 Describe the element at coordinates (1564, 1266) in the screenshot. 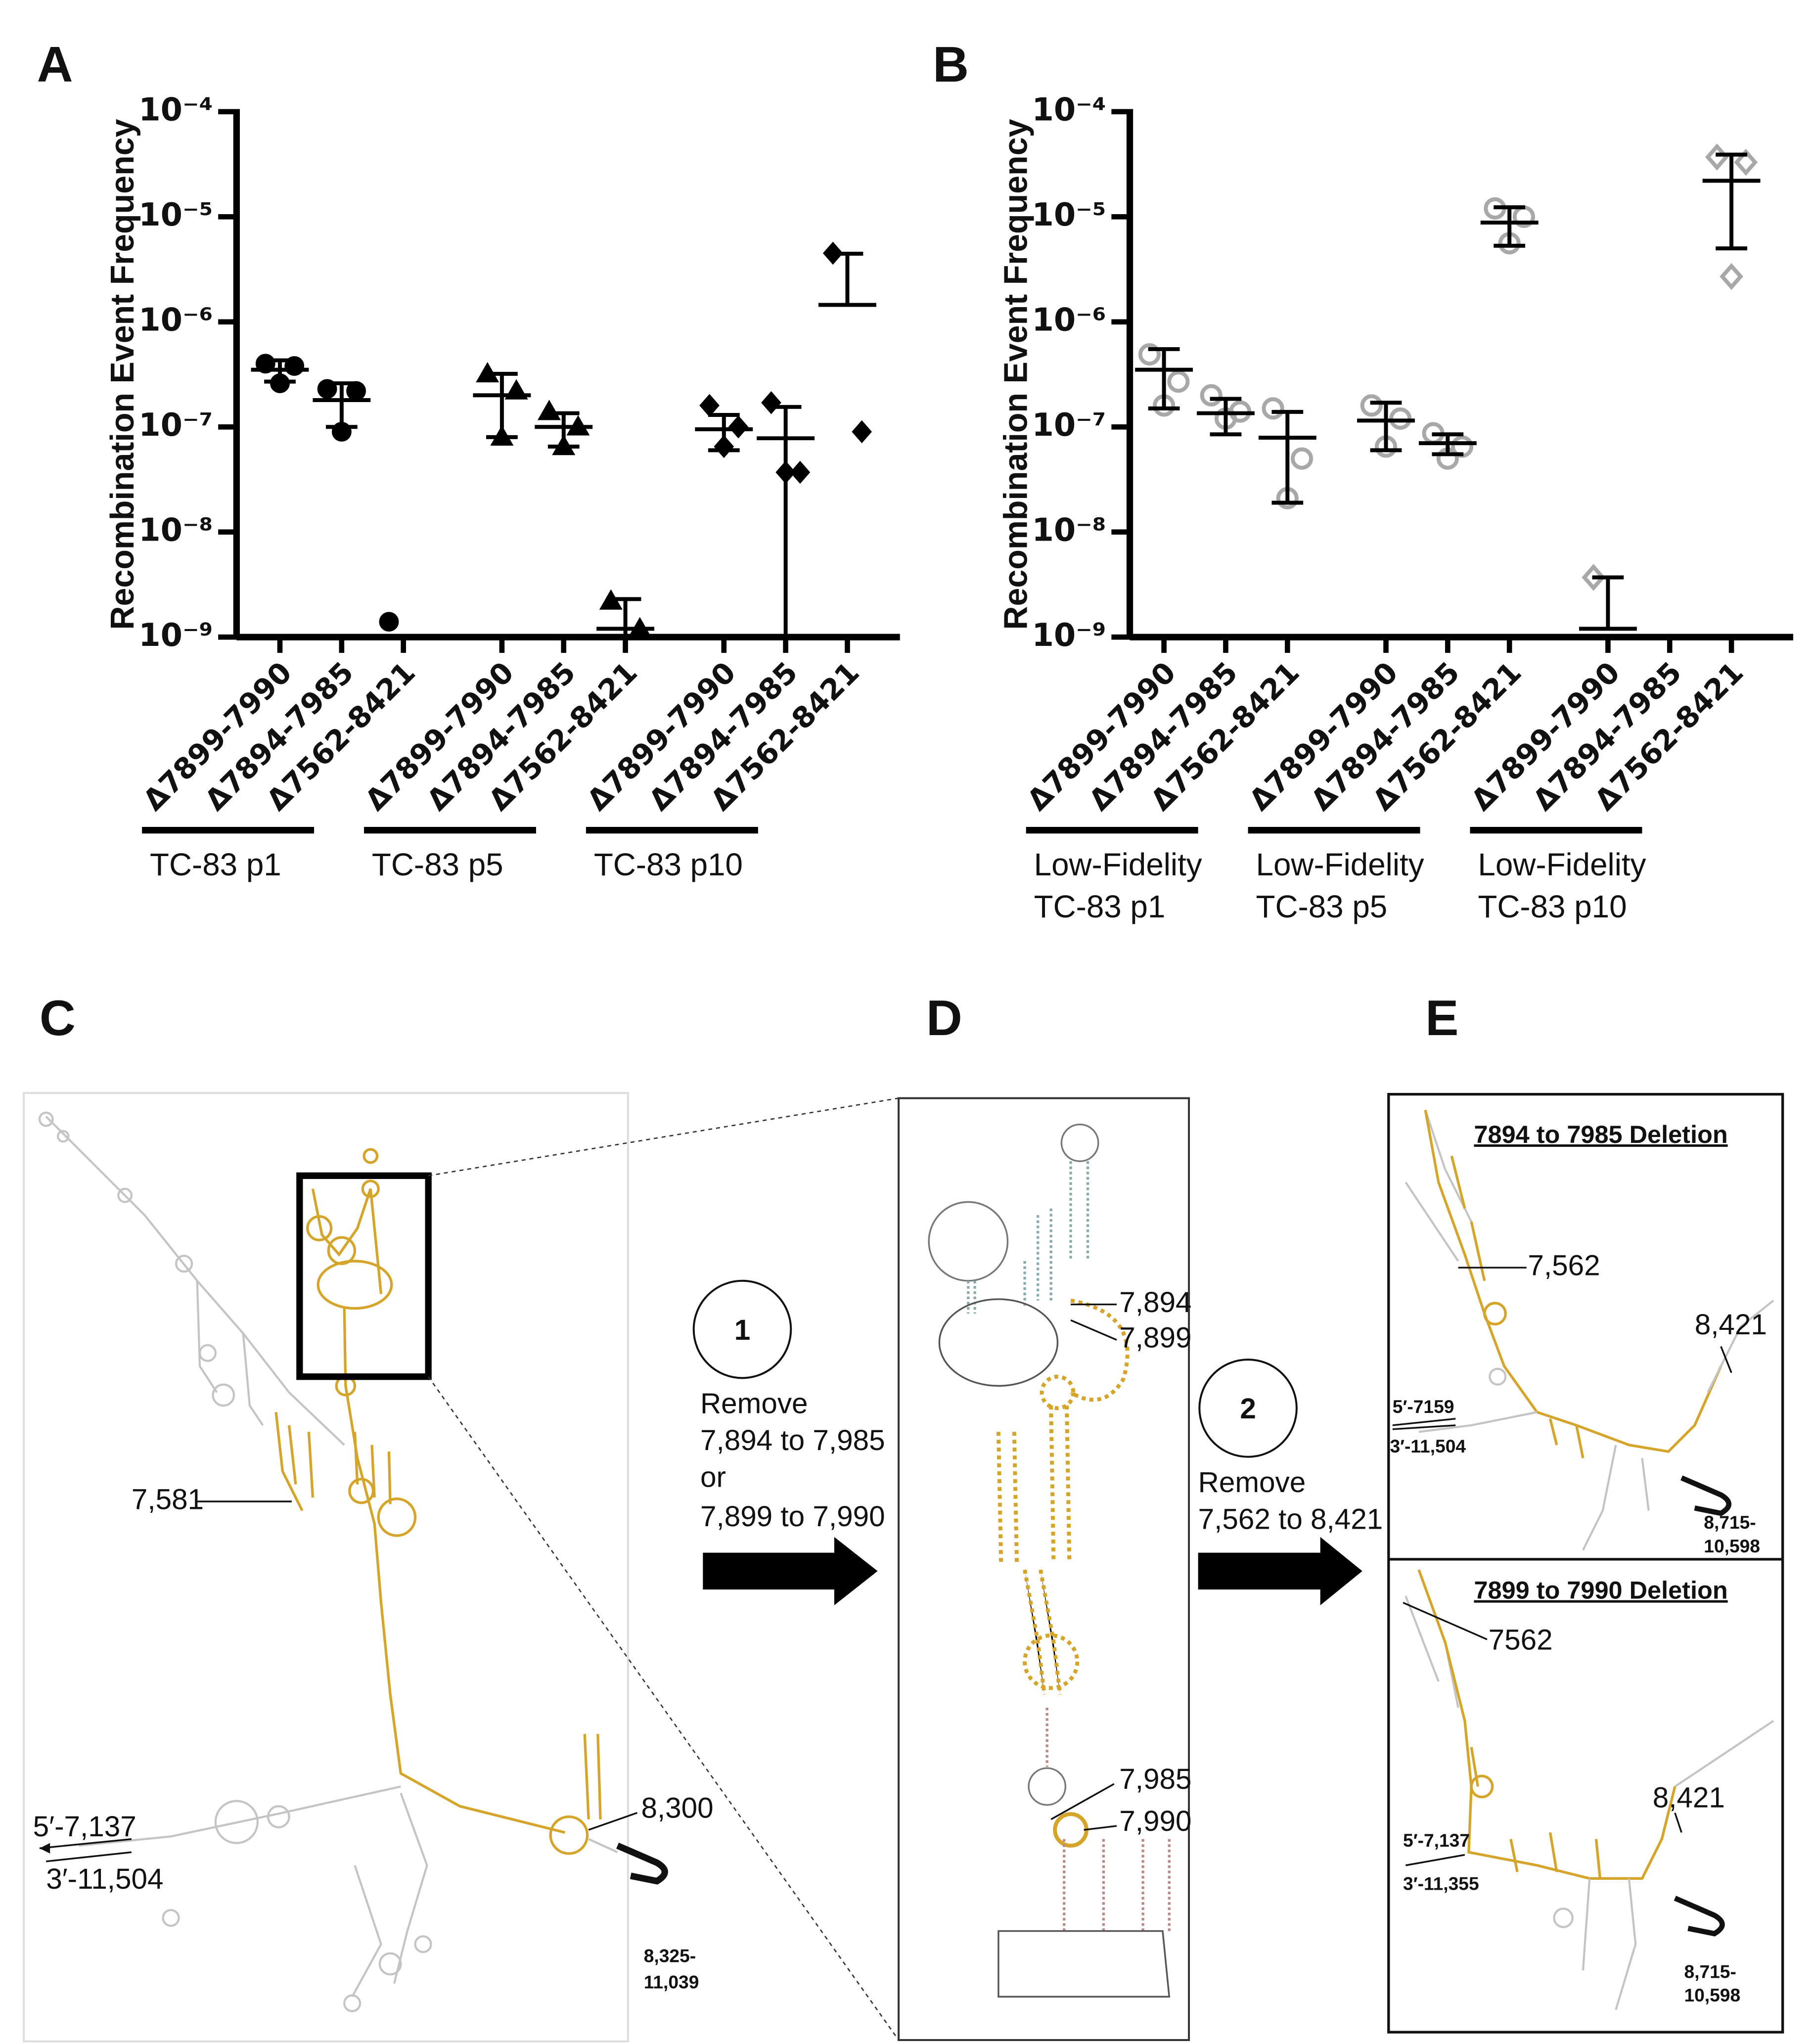

I see `annotation: 7,562` at that location.